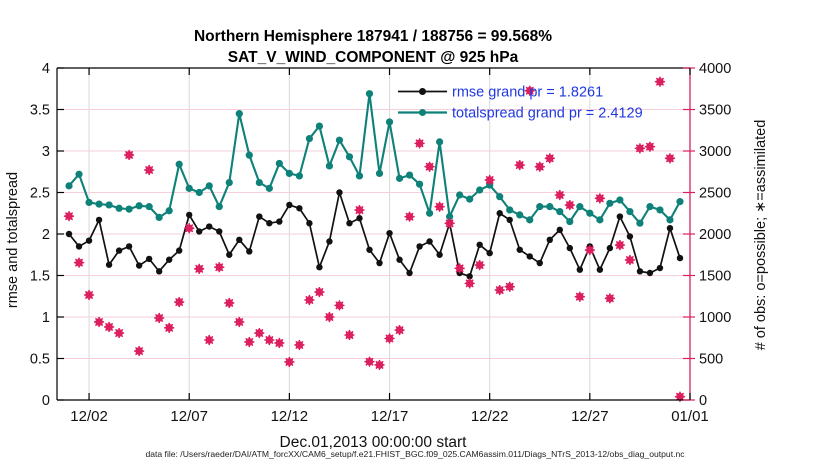  I want to click on x-tick-label: 12/12, so click(290, 416).